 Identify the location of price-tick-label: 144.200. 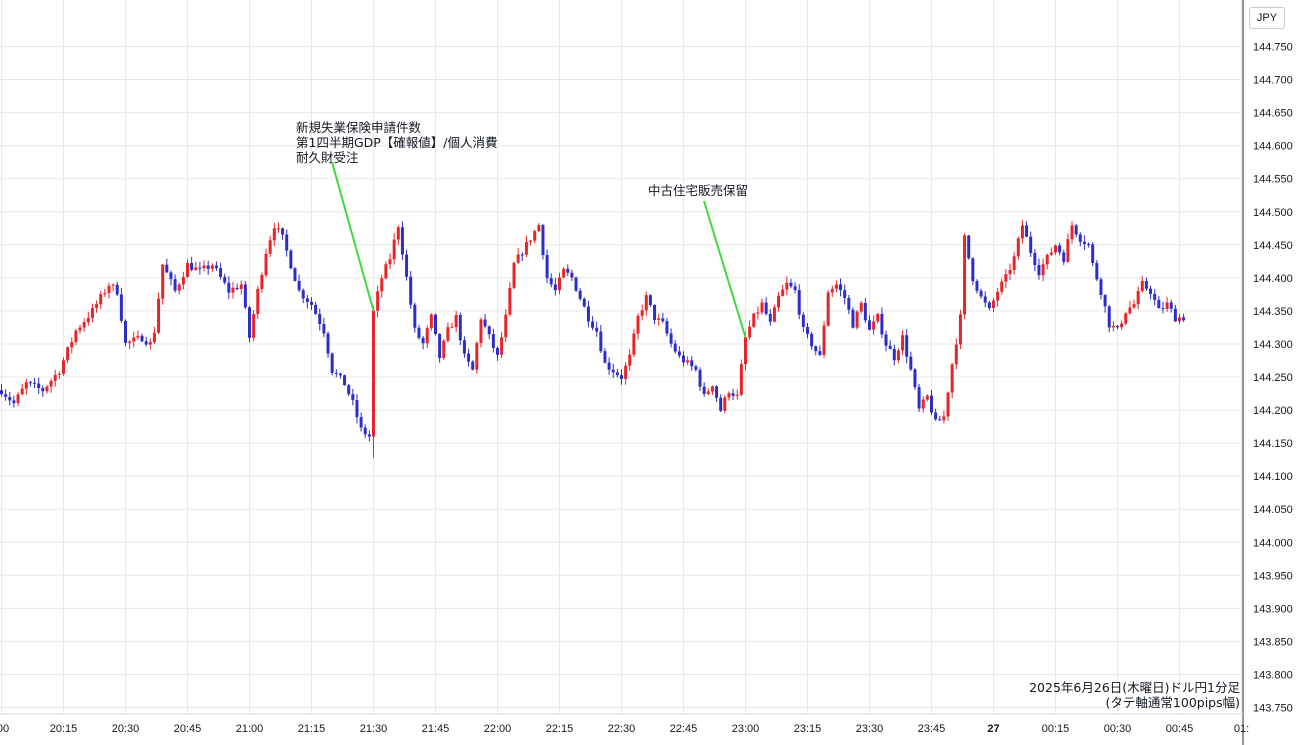
(1273, 411).